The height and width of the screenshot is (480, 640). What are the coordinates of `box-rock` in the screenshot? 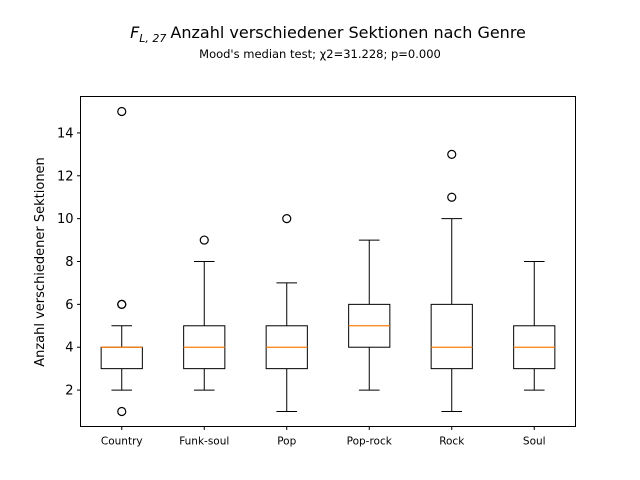 It's located at (451, 280).